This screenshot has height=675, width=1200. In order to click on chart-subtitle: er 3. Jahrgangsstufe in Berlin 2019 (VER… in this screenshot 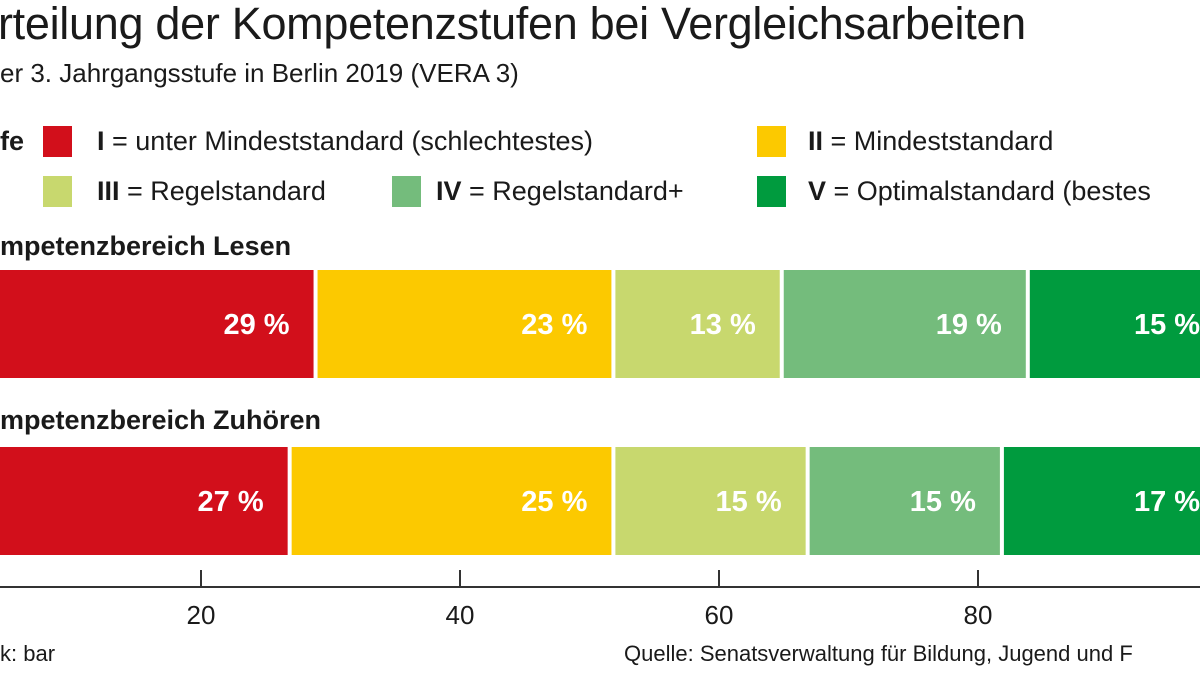, I will do `click(259, 73)`.